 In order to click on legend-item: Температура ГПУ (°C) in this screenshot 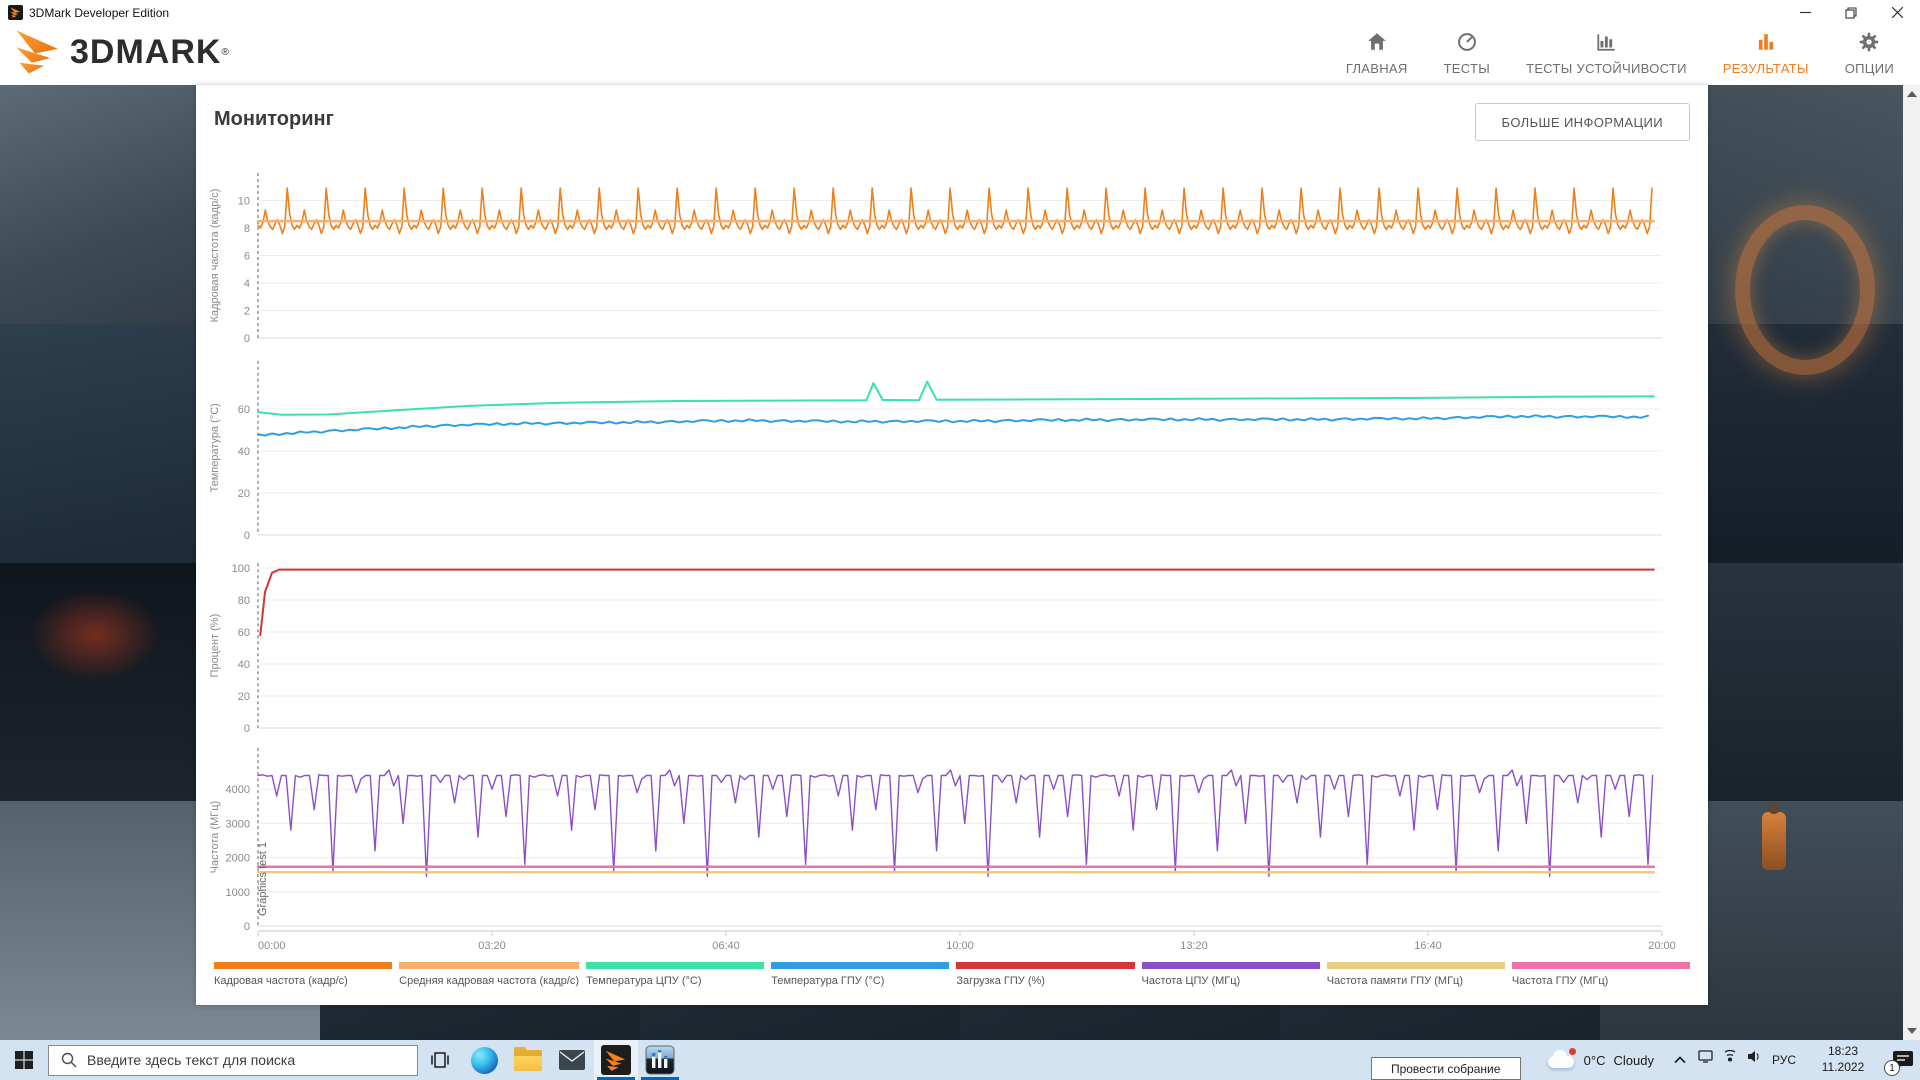, I will do `click(860, 974)`.